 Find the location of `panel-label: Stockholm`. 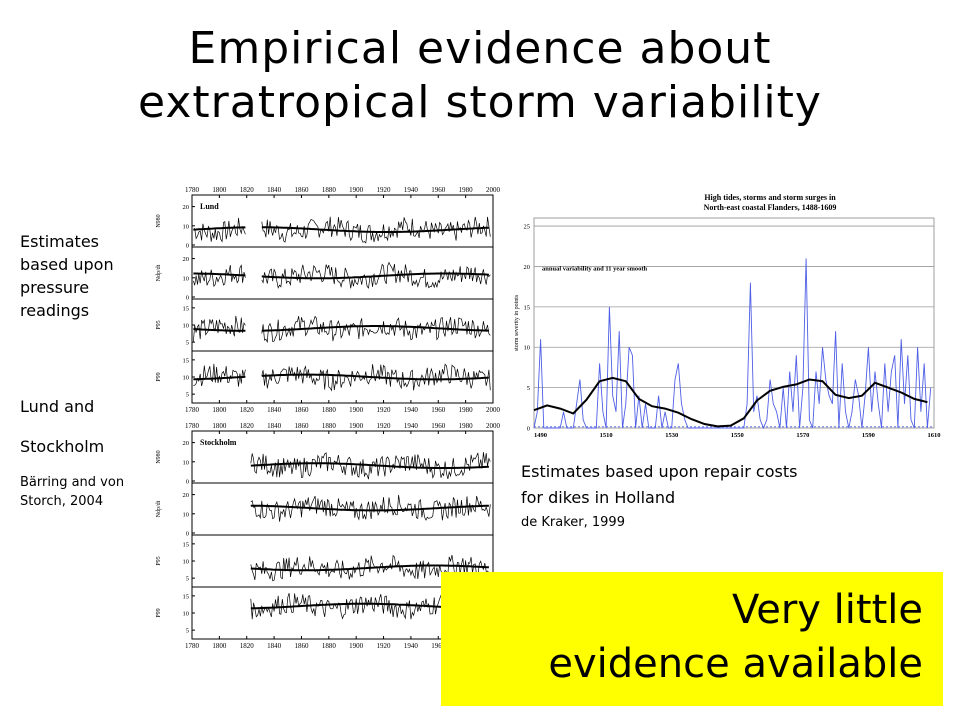

panel-label: Stockholm is located at coordinates (218, 442).